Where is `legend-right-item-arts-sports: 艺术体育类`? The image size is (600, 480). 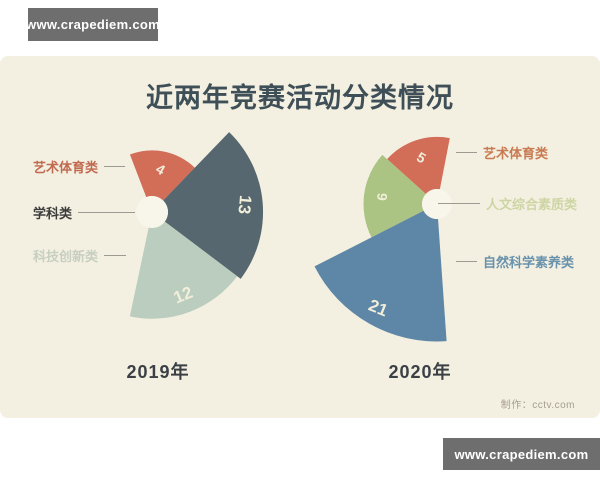 legend-right-item-arts-sports: 艺术体育类 is located at coordinates (502, 152).